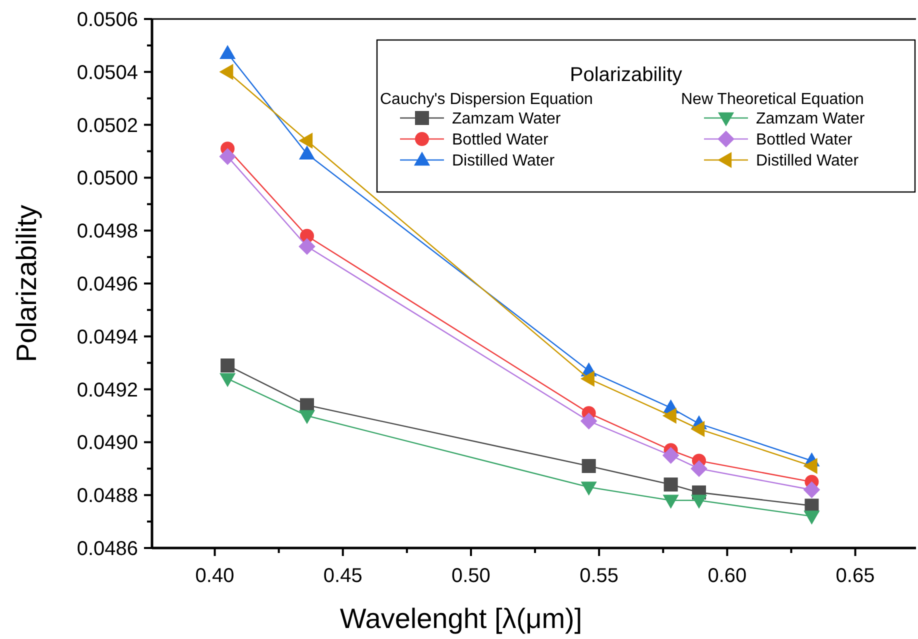 This screenshot has height=639, width=918. I want to click on y-tick-label: 0.0486, so click(107, 549).